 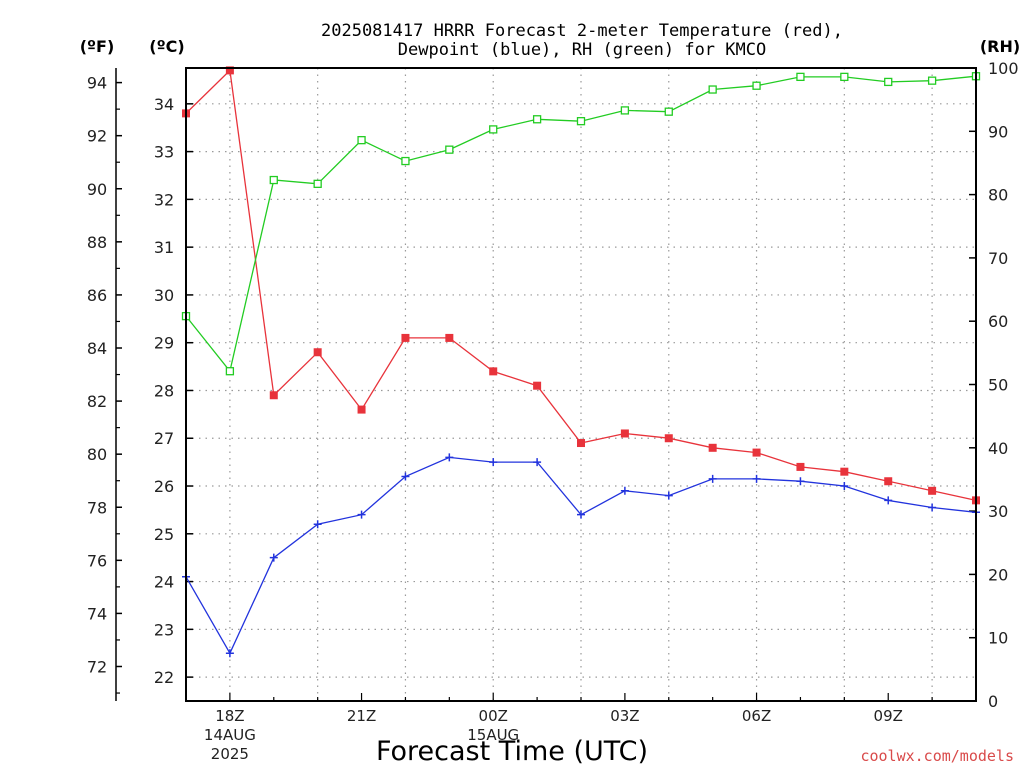 I want to click on fahrenheit-tick-label: 78, so click(x=97, y=507).